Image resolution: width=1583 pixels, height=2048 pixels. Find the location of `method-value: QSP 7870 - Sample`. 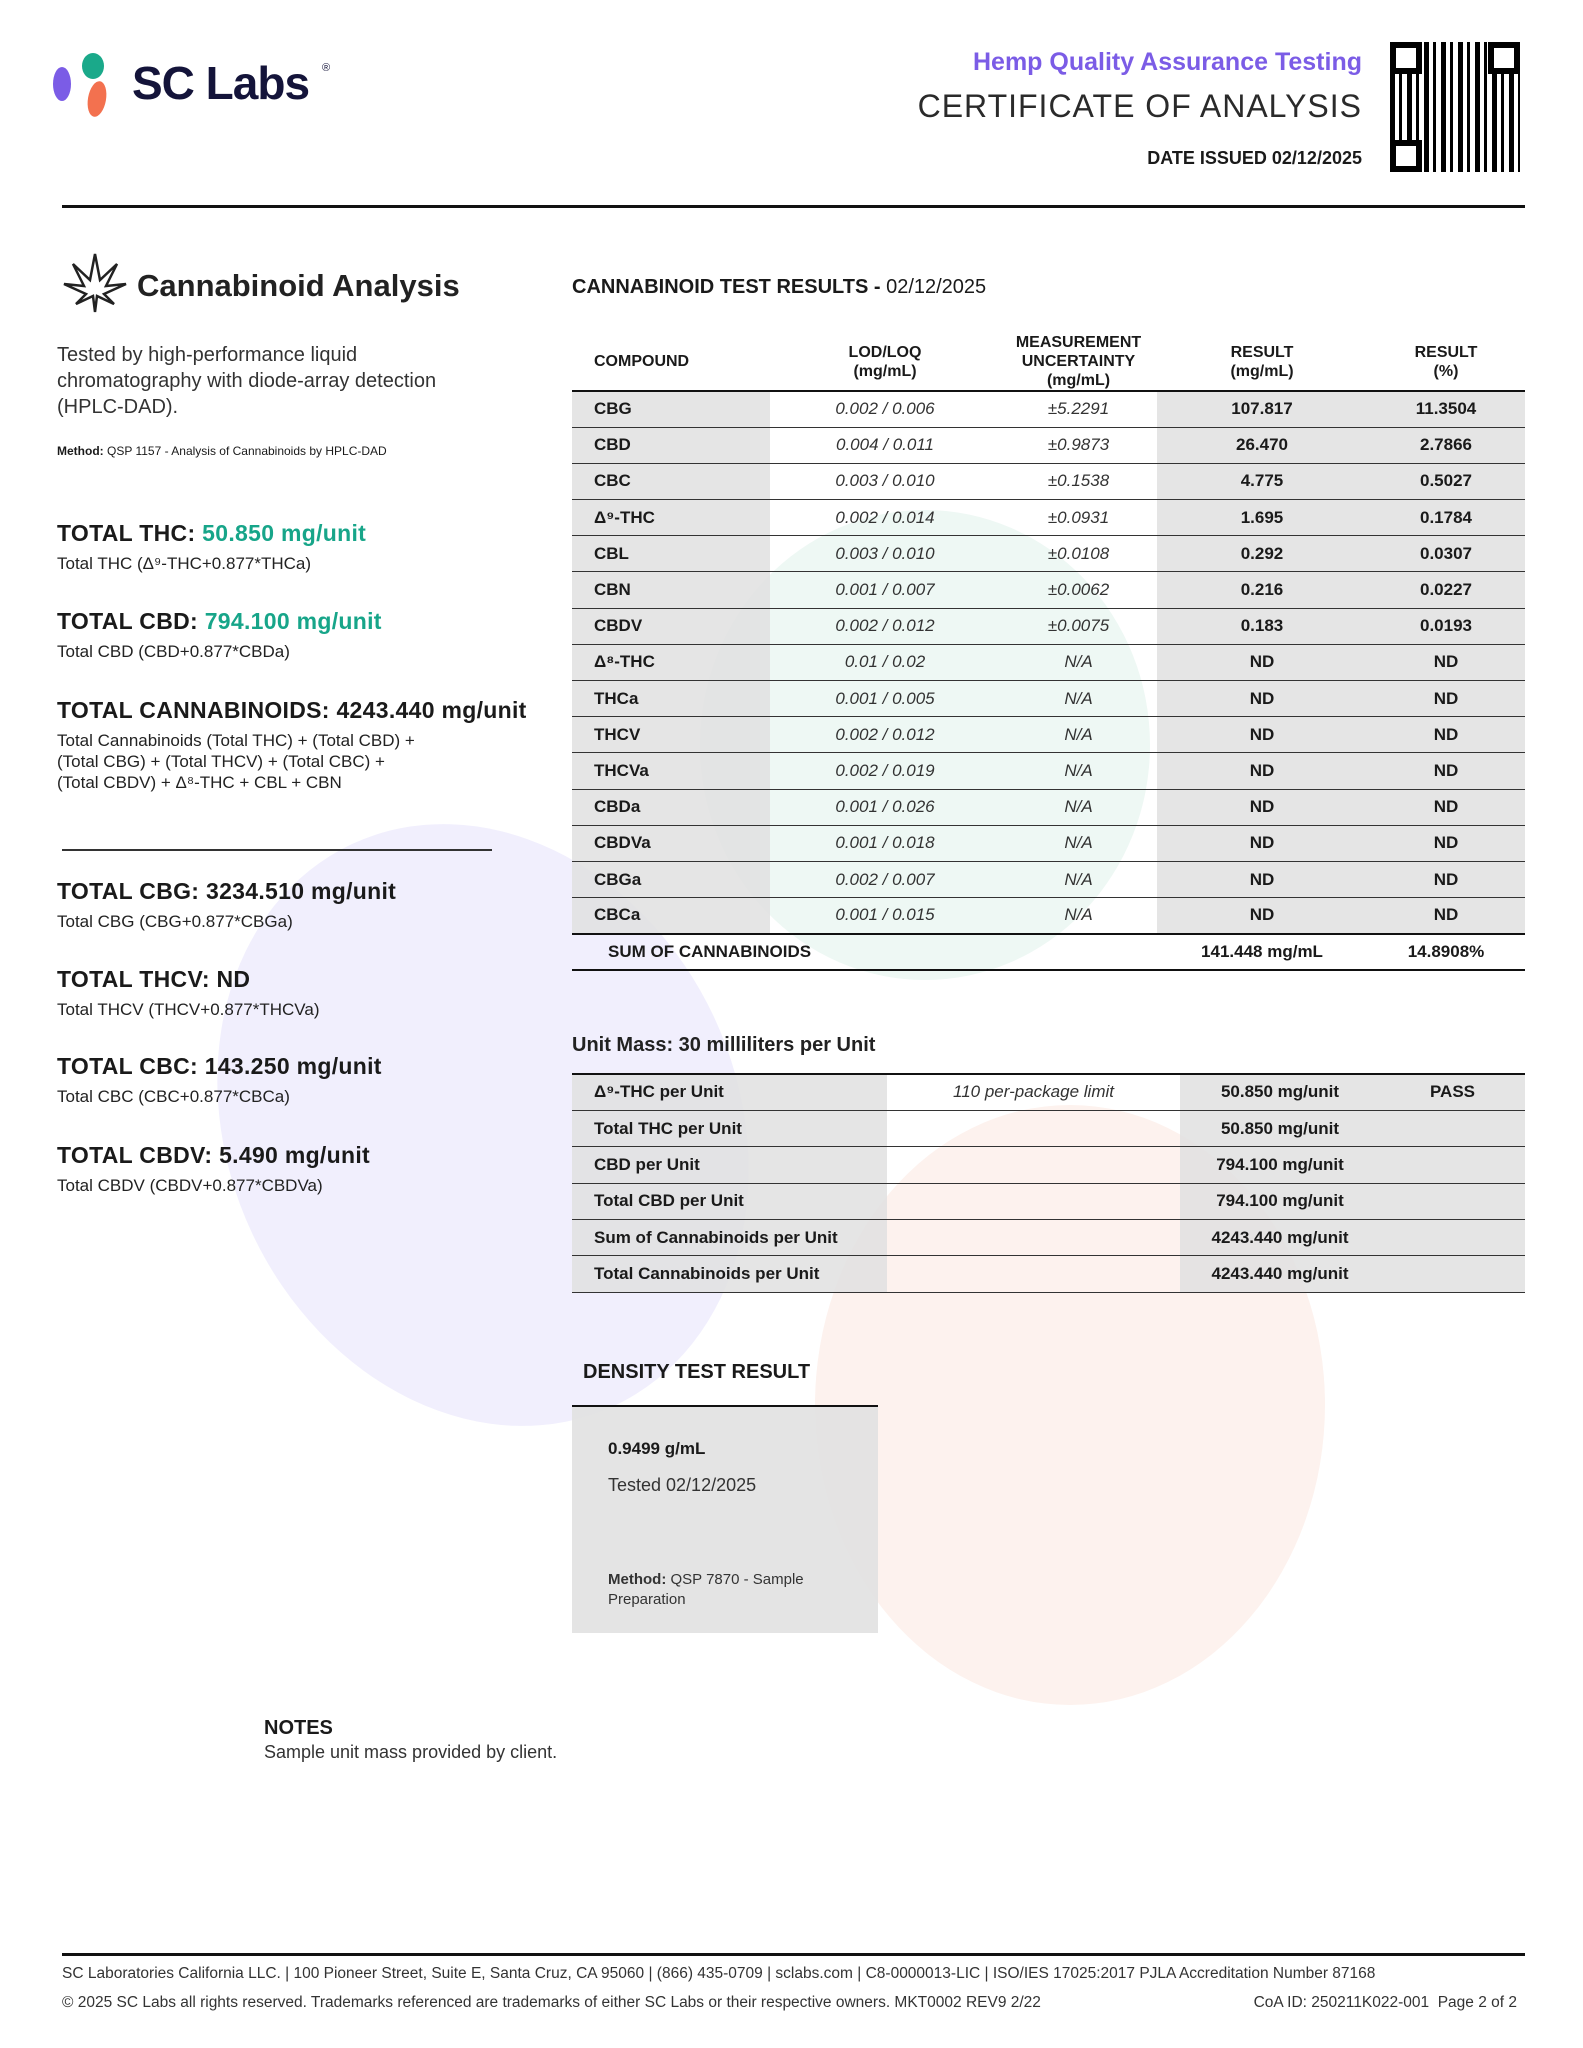

method-value: QSP 7870 - Sample is located at coordinates (737, 1579).